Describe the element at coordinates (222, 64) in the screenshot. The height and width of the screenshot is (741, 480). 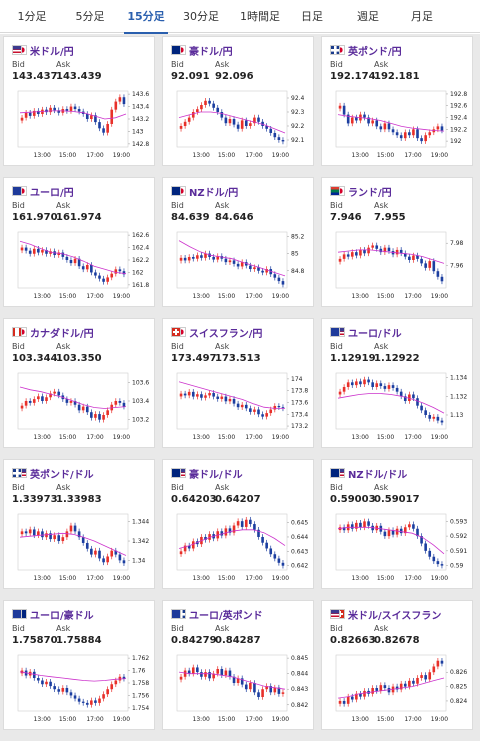
I see `ask-label: Ask` at that location.